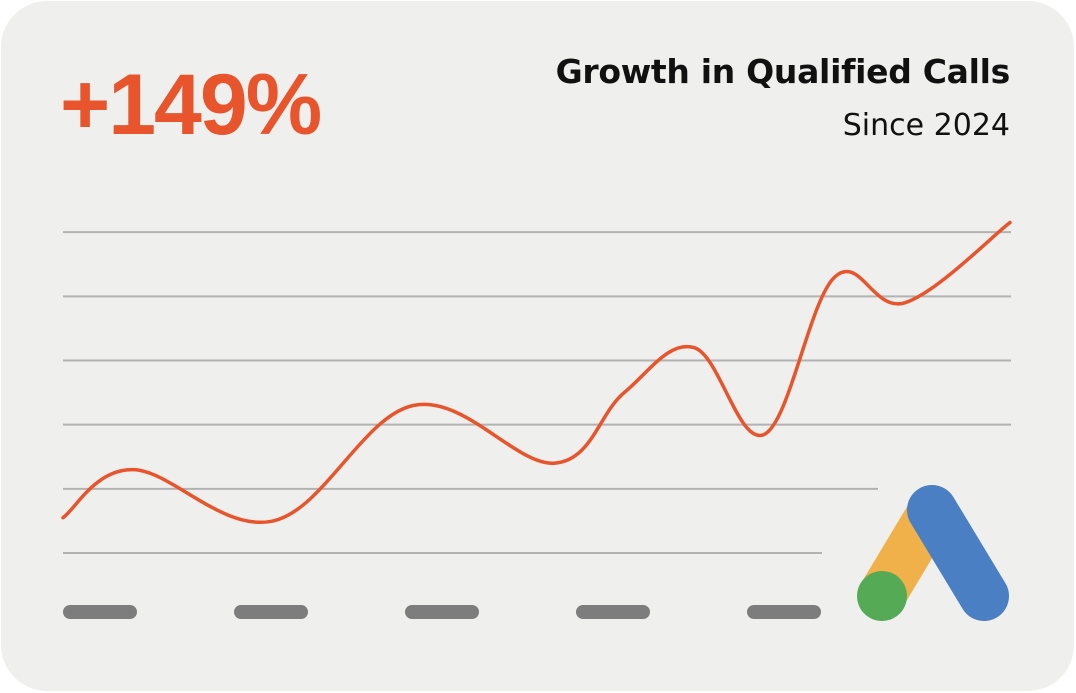  What do you see at coordinates (958, 553) in the screenshot?
I see `logo-blue-bar` at bounding box center [958, 553].